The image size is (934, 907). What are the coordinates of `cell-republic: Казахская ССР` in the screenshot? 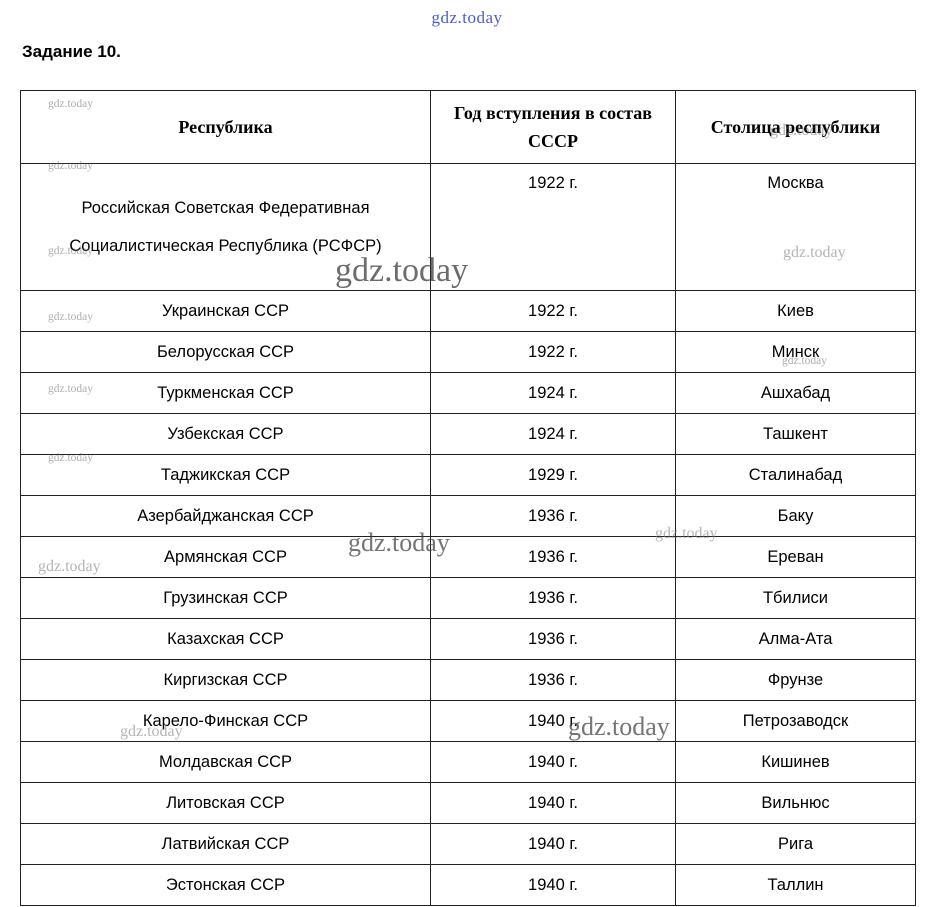 It's located at (225, 639).